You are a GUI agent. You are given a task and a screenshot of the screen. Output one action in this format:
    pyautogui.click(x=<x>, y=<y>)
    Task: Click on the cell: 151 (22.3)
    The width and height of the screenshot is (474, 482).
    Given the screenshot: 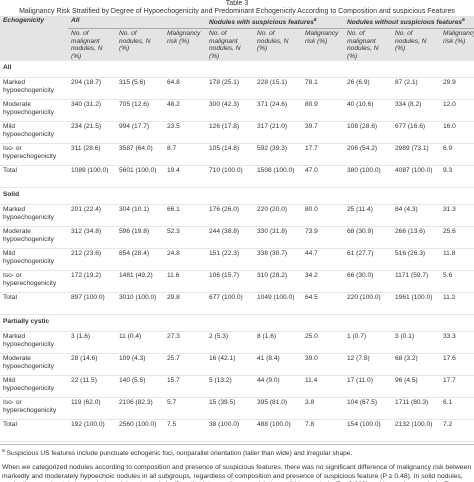 What is the action you would take?
    pyautogui.click(x=230, y=260)
    